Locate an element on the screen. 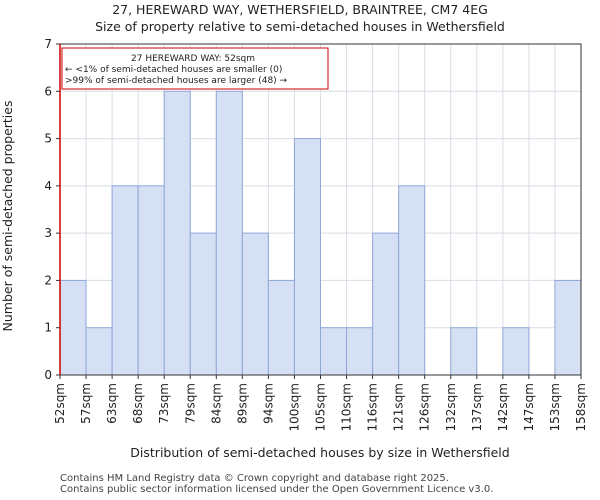 Image resolution: width=600 pixels, height=500 pixels. x-tick-label: 137sqm is located at coordinates (477, 407).